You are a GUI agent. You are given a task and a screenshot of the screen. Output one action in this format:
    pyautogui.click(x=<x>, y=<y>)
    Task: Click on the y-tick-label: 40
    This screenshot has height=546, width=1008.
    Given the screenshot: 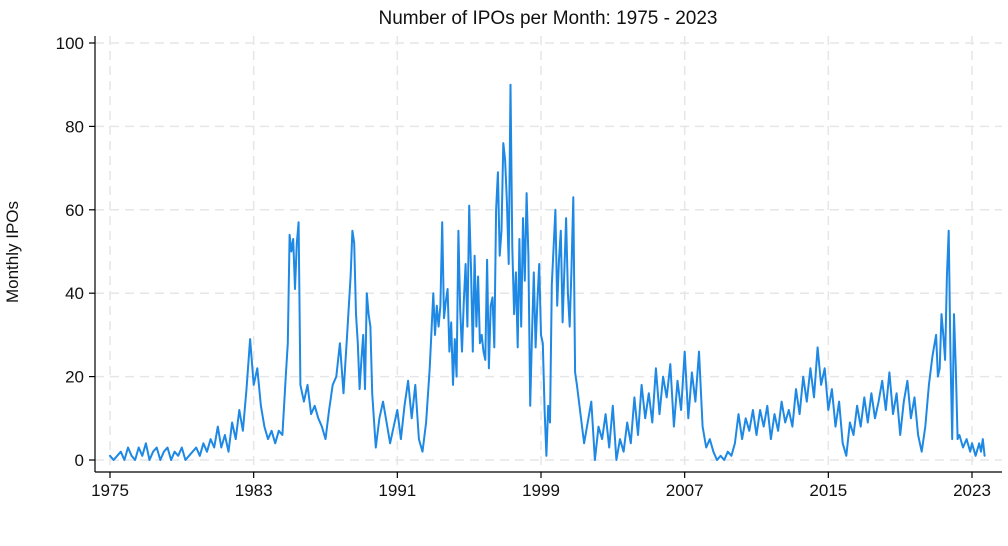 What is the action you would take?
    pyautogui.click(x=74, y=293)
    